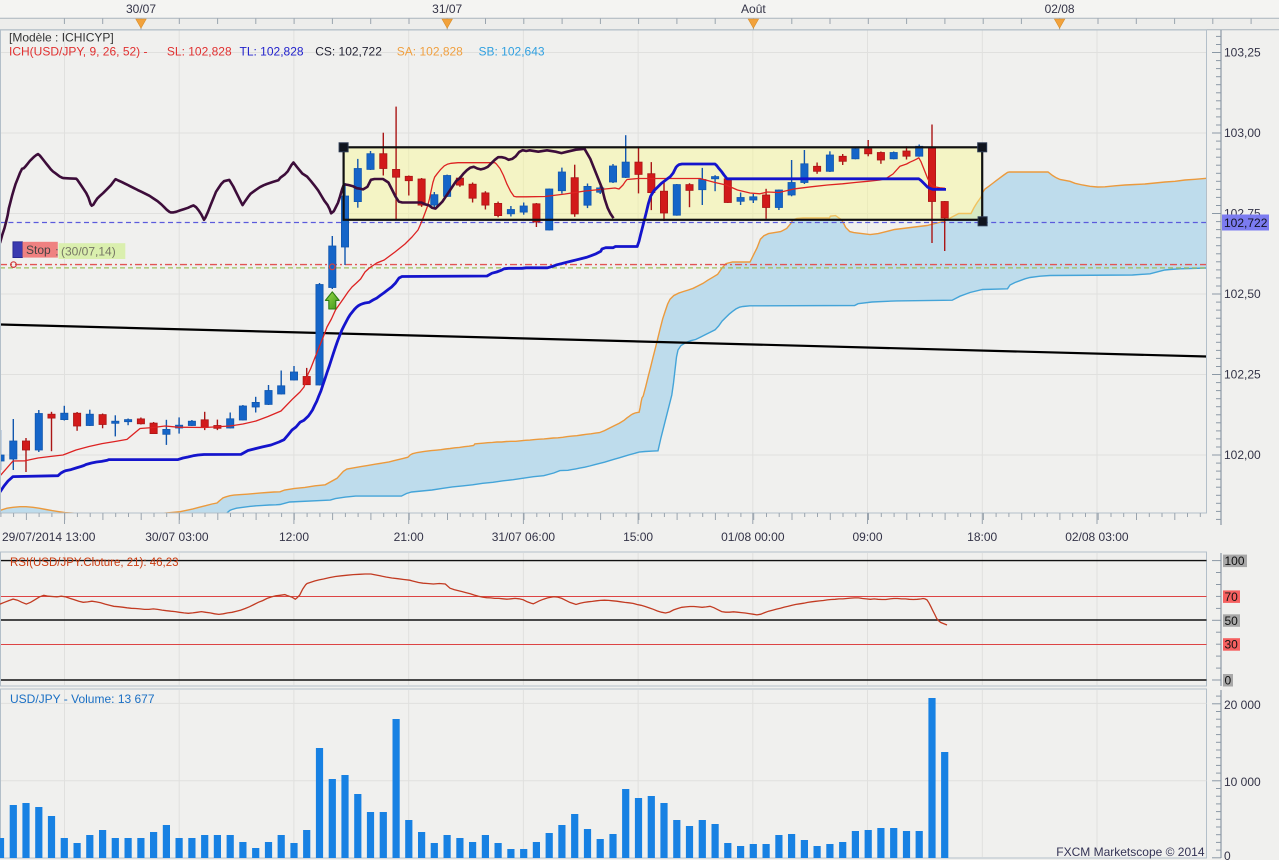  Describe the element at coordinates (82, 699) in the screenshot. I see `svg-text: USD/JPY - Volume: 13 677` at that location.